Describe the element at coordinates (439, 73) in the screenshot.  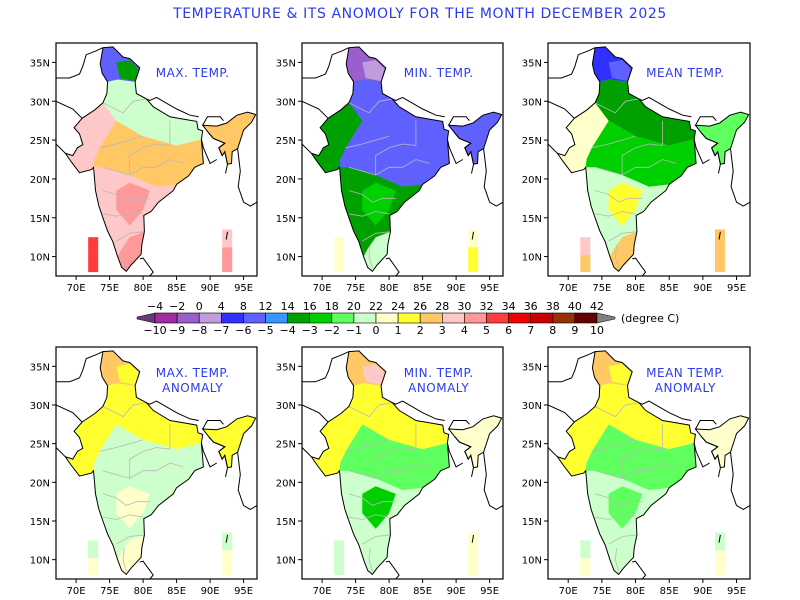
I see `panel-title: MIN. TEMP.` at that location.